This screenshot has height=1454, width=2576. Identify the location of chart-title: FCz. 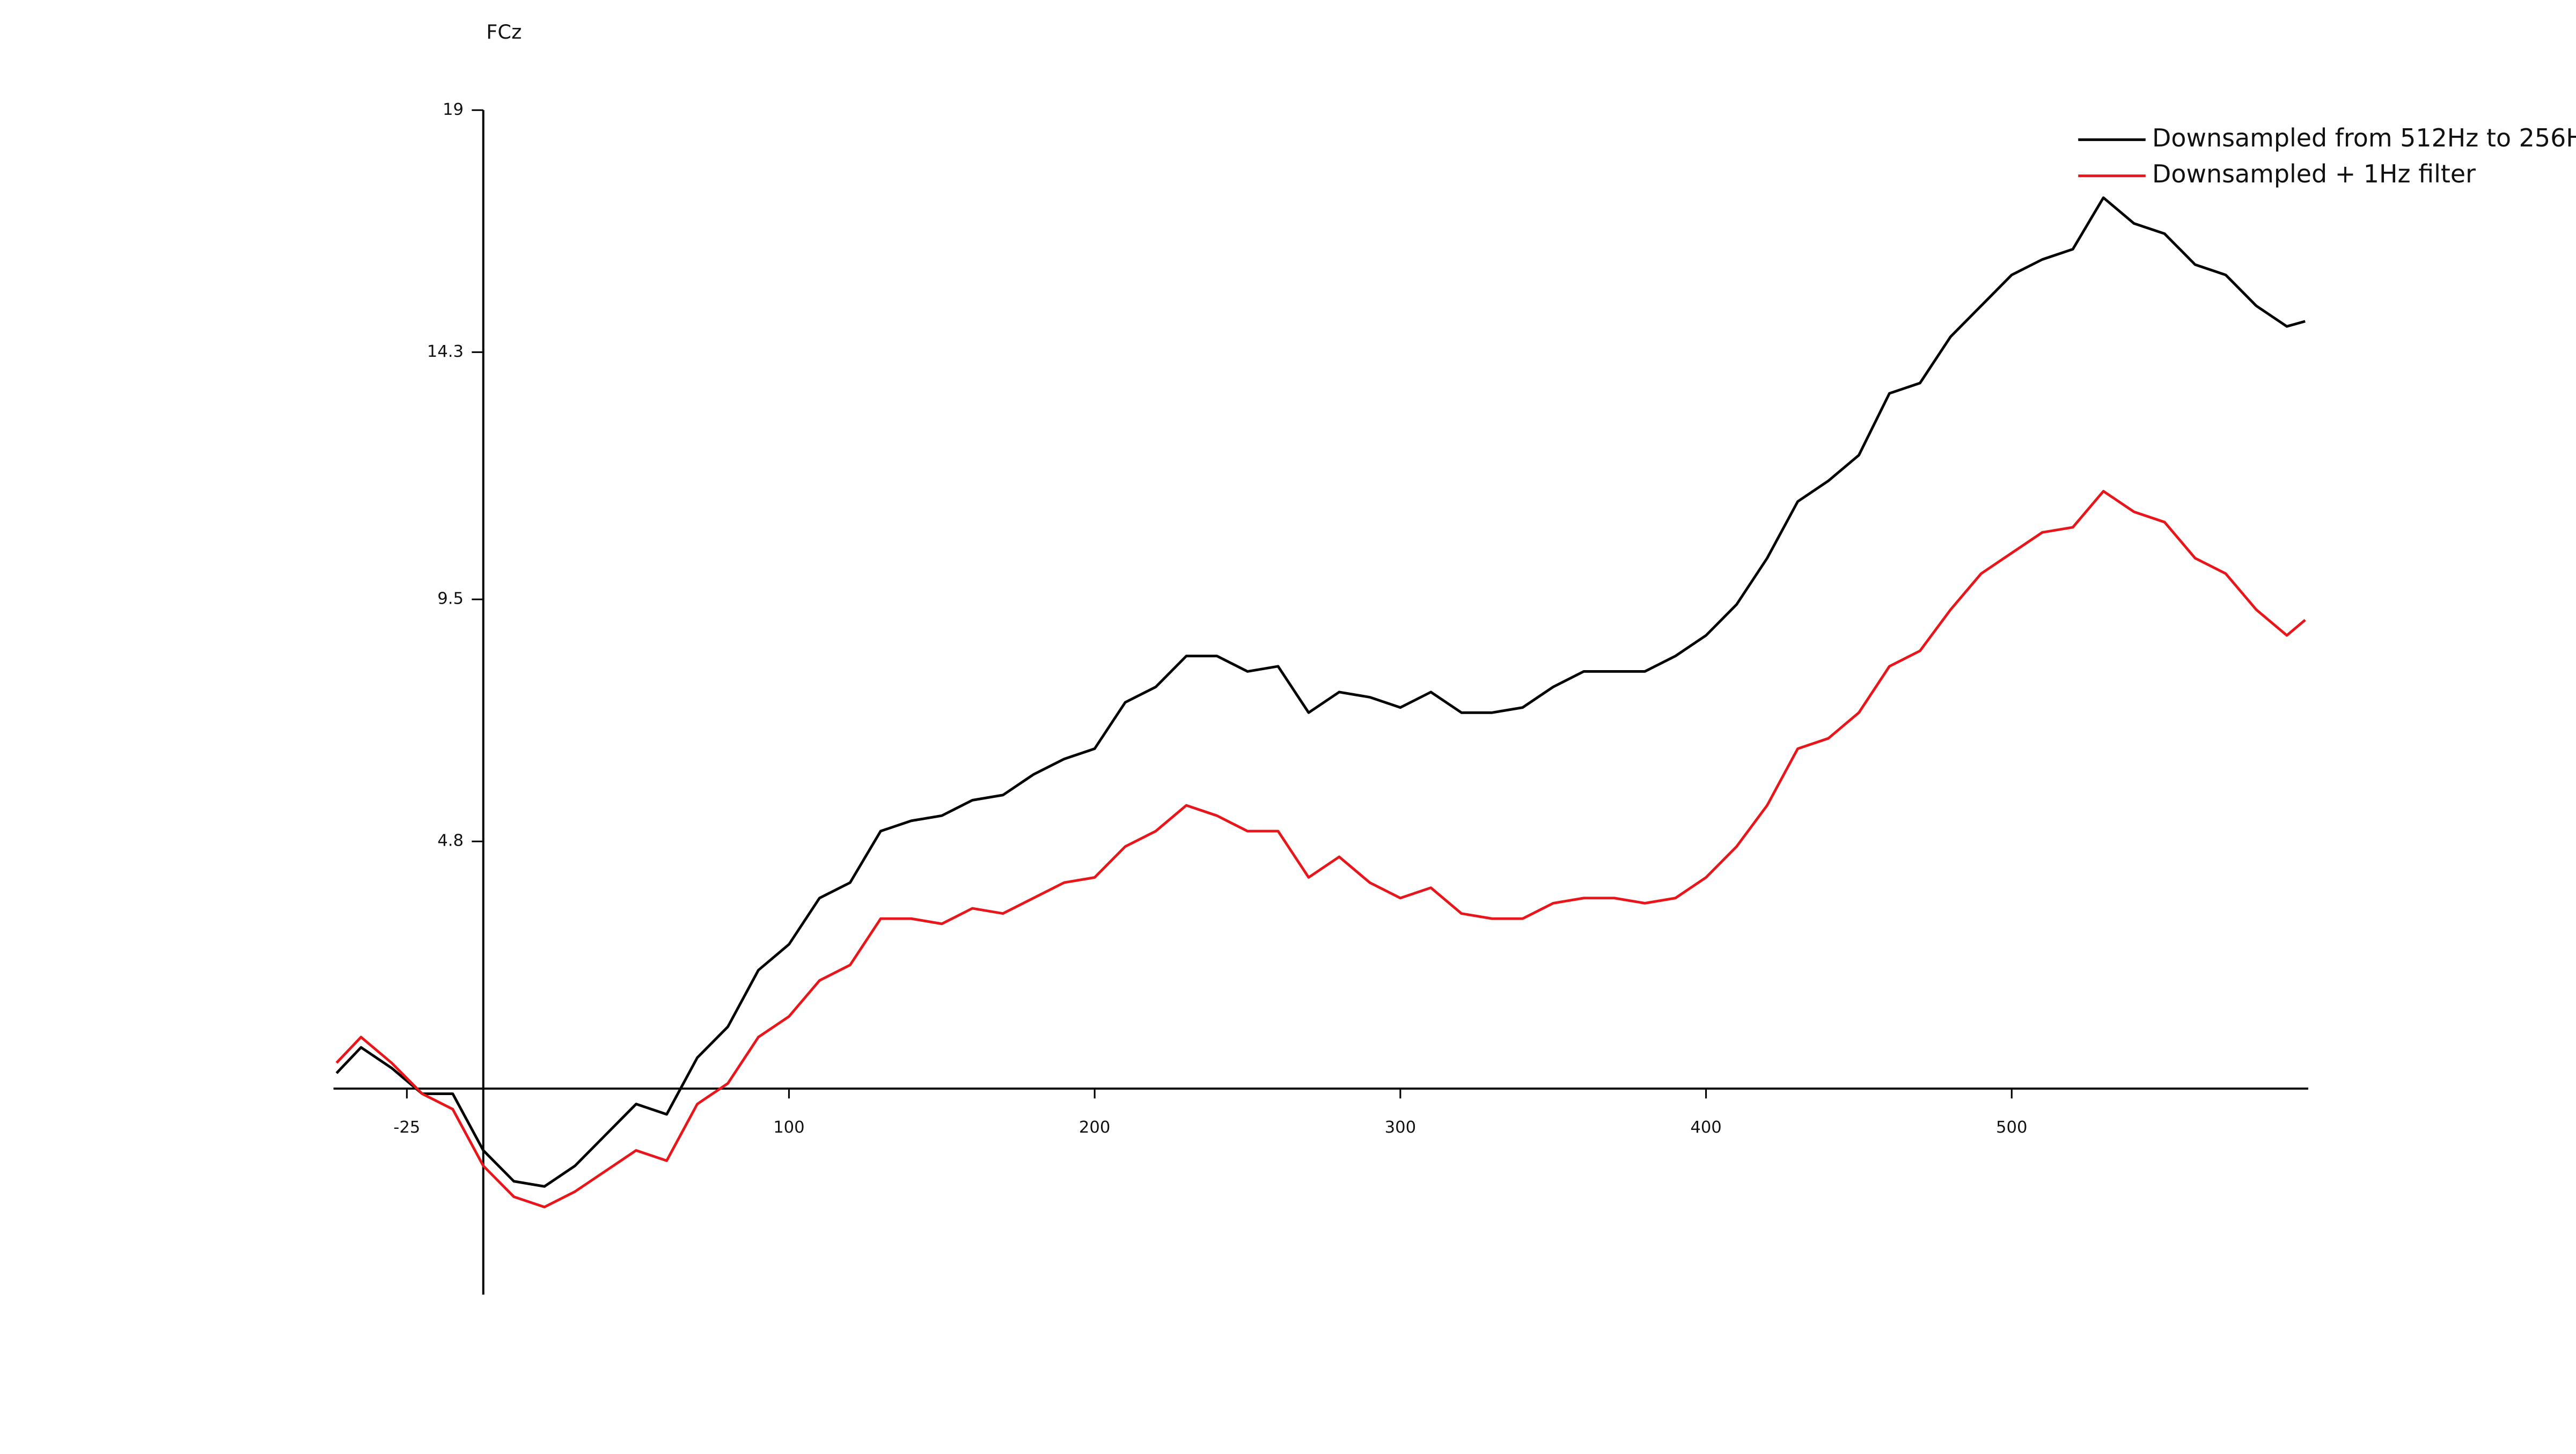
(504, 31).